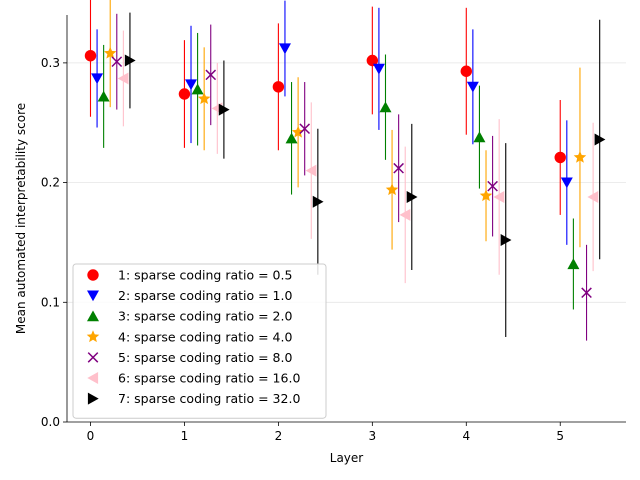 The image size is (640, 480). Describe the element at coordinates (21, 218) in the screenshot. I see `y-axis-label: Mean automated interpretability score` at that location.